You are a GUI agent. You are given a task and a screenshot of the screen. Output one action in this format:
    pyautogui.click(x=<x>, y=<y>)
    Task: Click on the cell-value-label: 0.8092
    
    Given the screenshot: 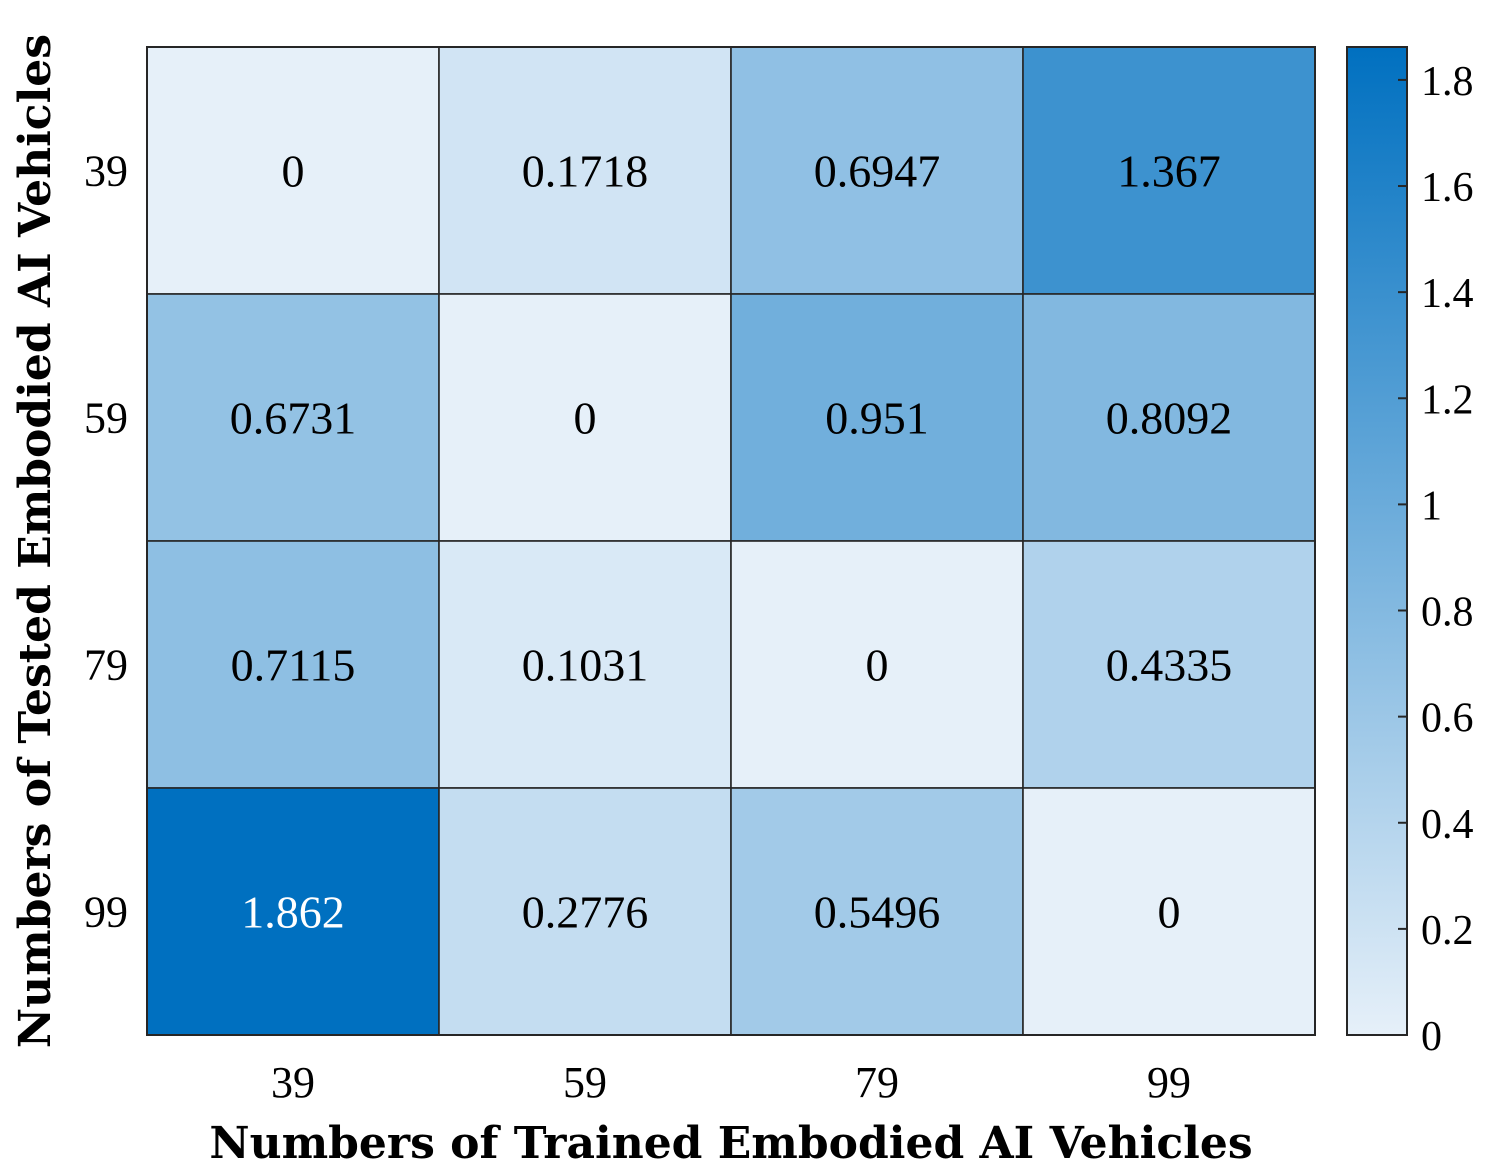 What is the action you would take?
    pyautogui.click(x=1169, y=418)
    